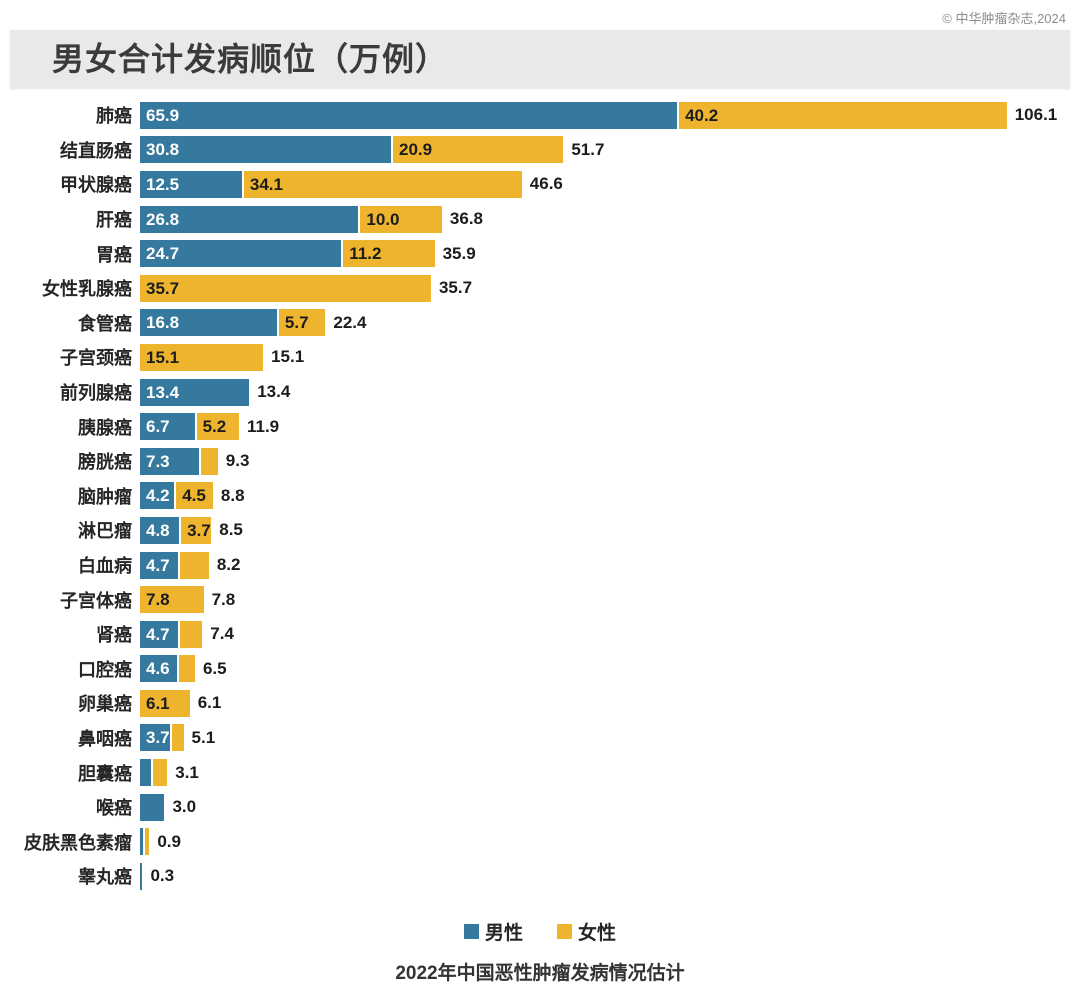 The height and width of the screenshot is (999, 1080). I want to click on male-bar-segment-value: 4.6, so click(158, 669).